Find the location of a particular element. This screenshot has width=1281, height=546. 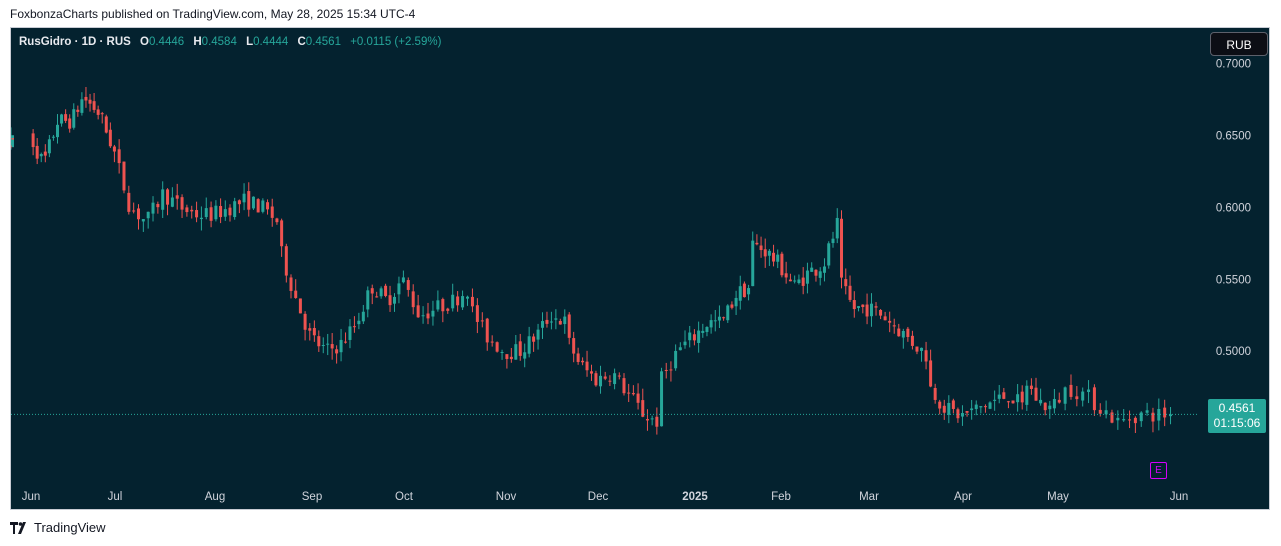

high-label: H is located at coordinates (197, 42).